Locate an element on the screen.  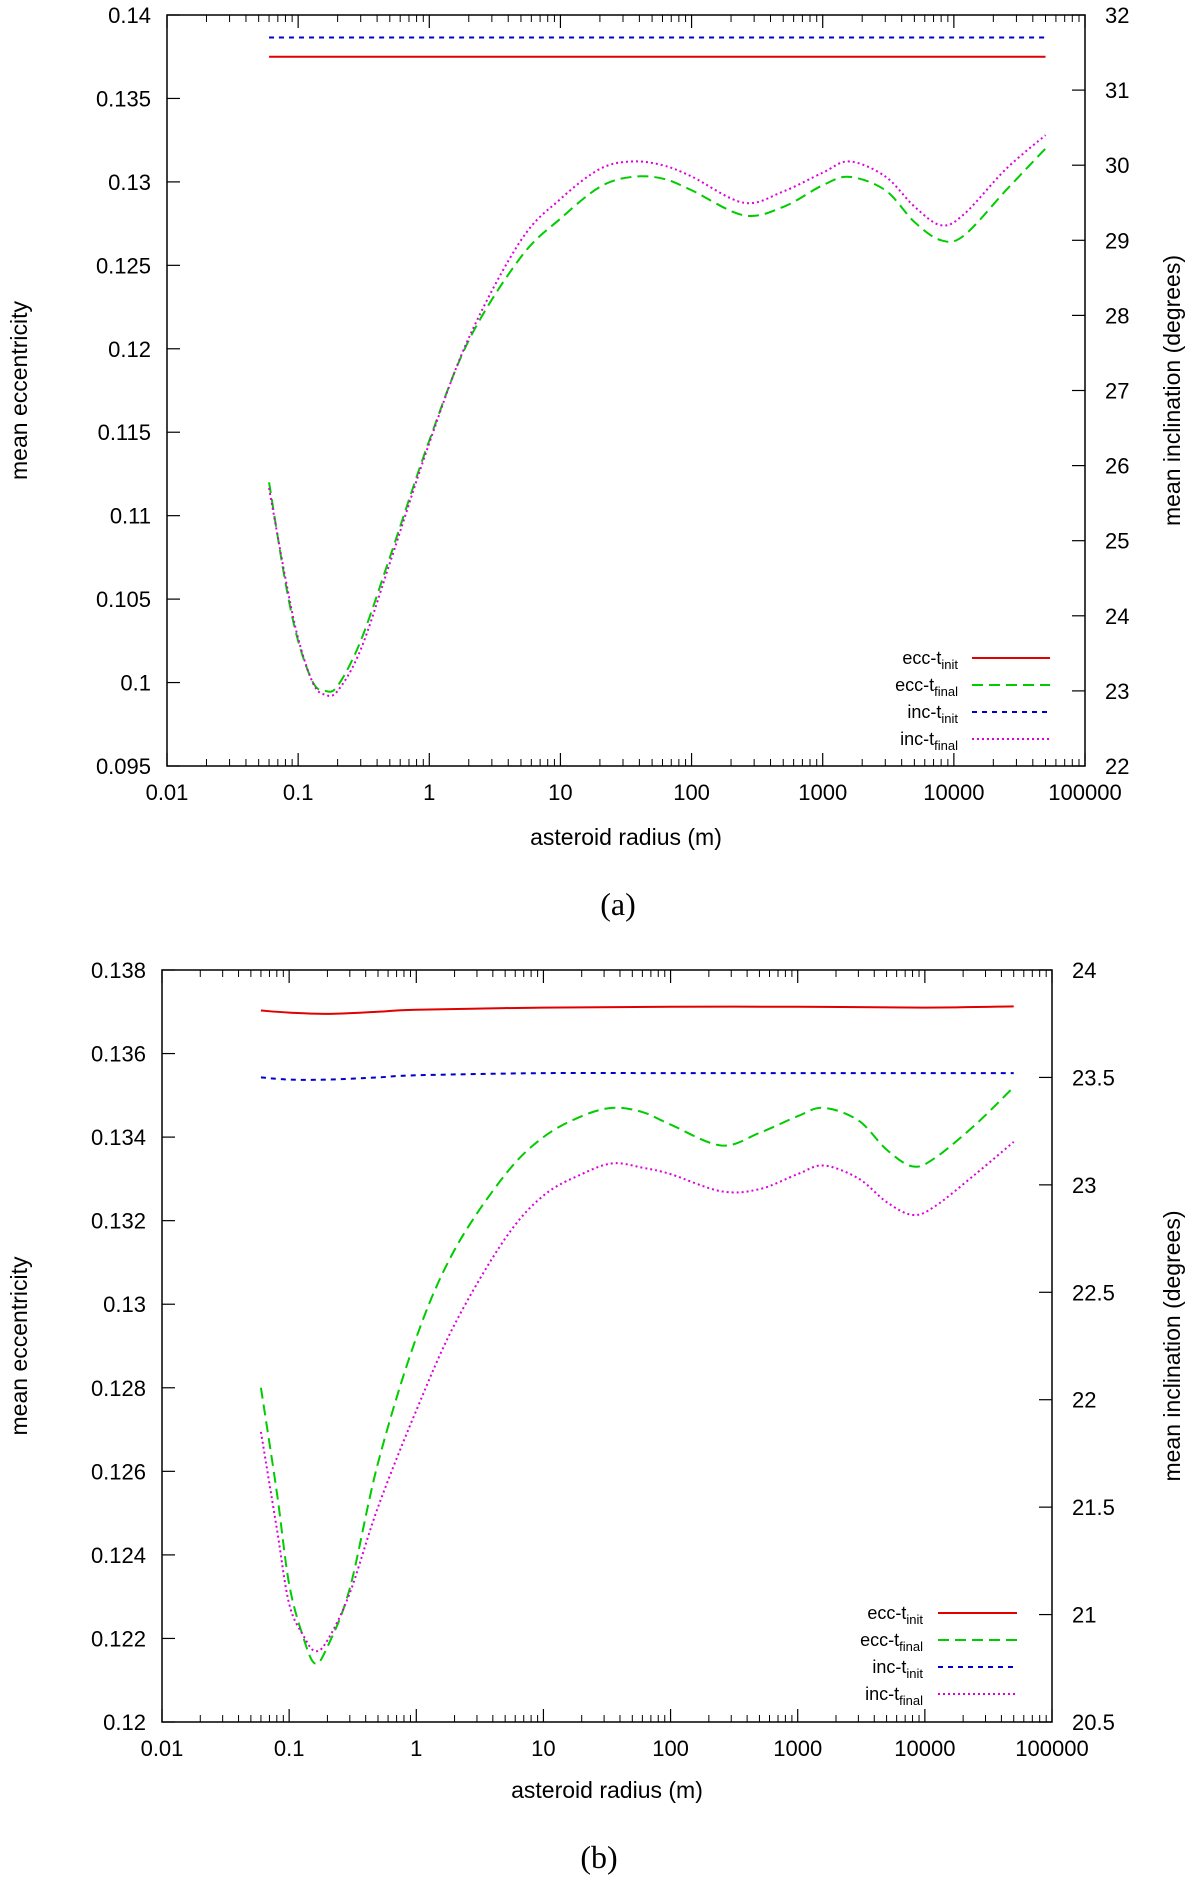
y2-tick-label: 29 is located at coordinates (1117, 240).